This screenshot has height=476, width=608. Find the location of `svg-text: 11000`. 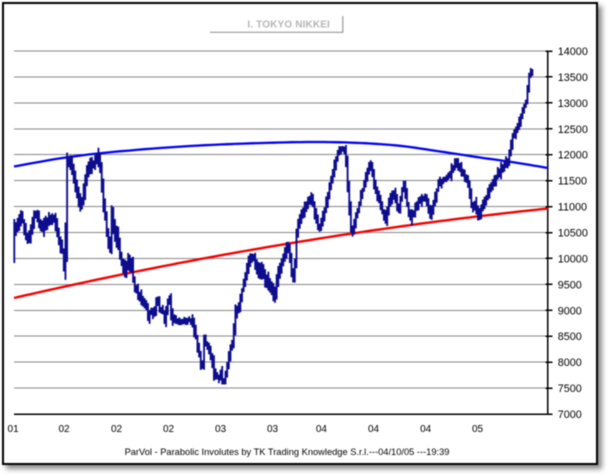

svg-text: 11000 is located at coordinates (572, 208).